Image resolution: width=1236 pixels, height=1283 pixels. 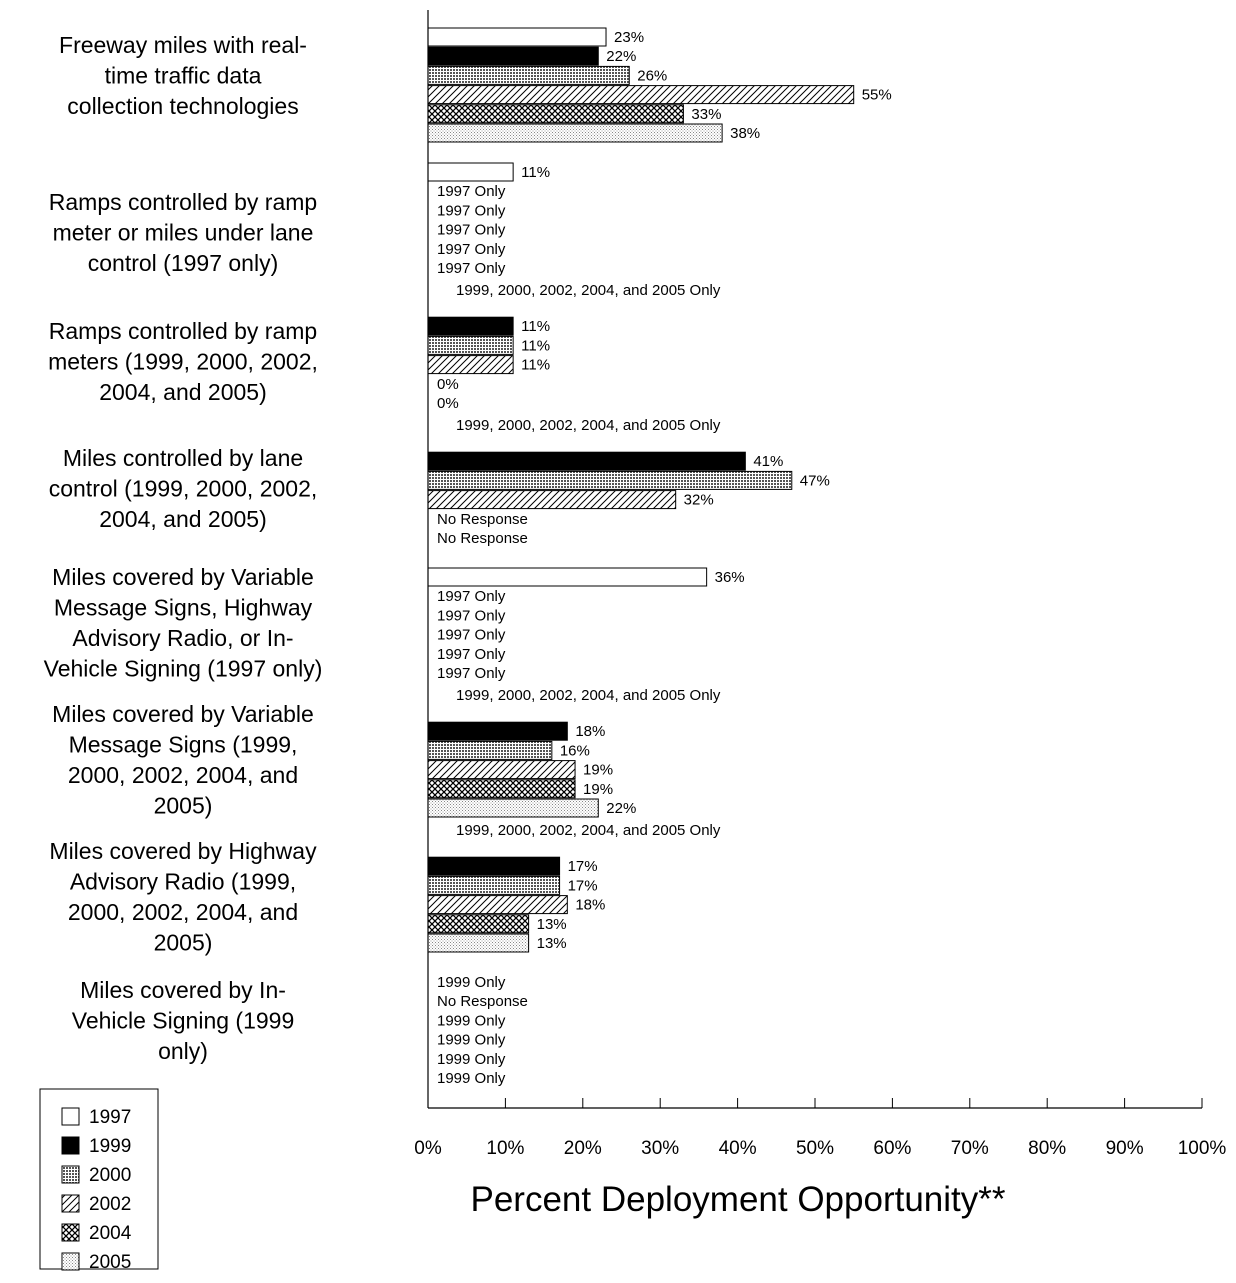 What do you see at coordinates (706, 114) in the screenshot?
I see `data-label: 33%` at bounding box center [706, 114].